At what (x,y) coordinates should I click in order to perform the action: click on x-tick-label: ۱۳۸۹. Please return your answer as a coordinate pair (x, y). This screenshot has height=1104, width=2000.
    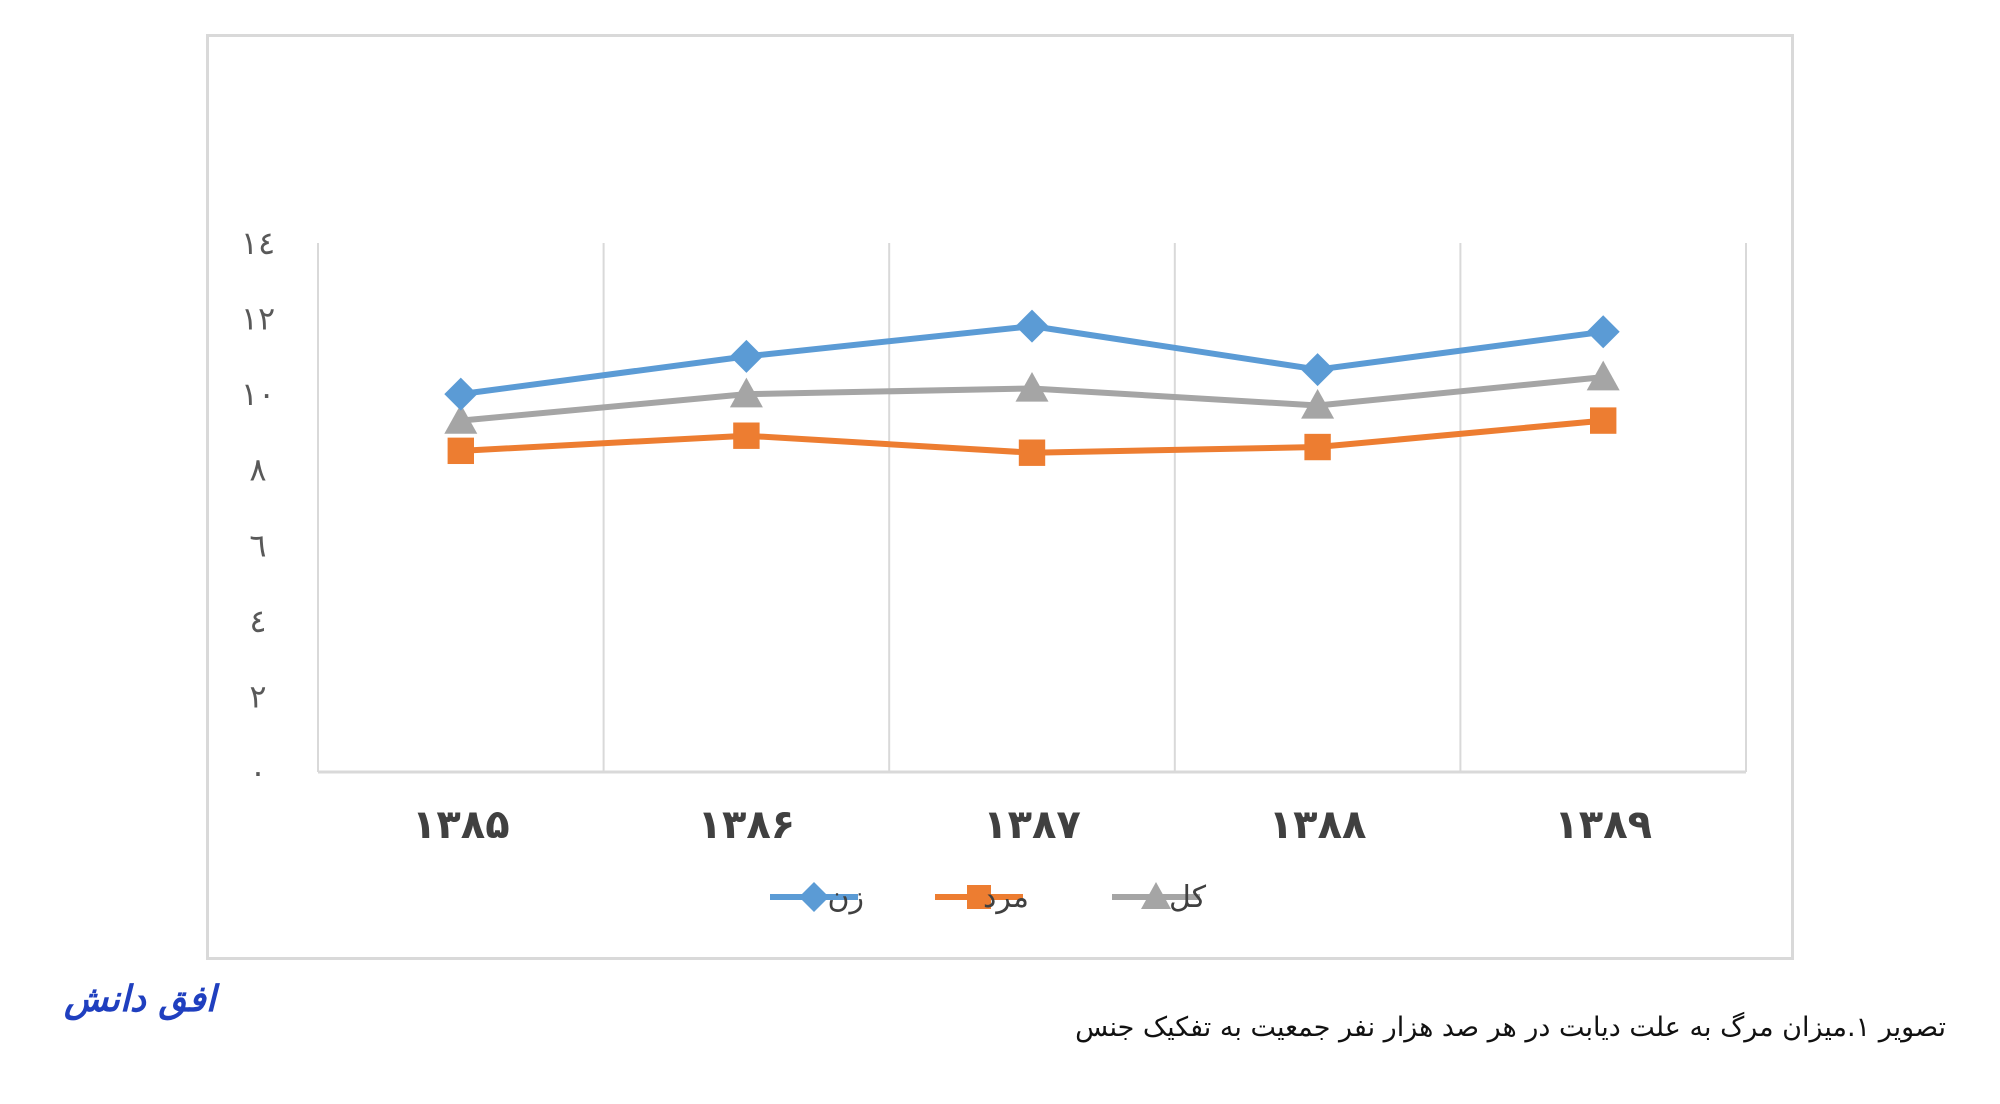
    Looking at the image, I should click on (1603, 825).